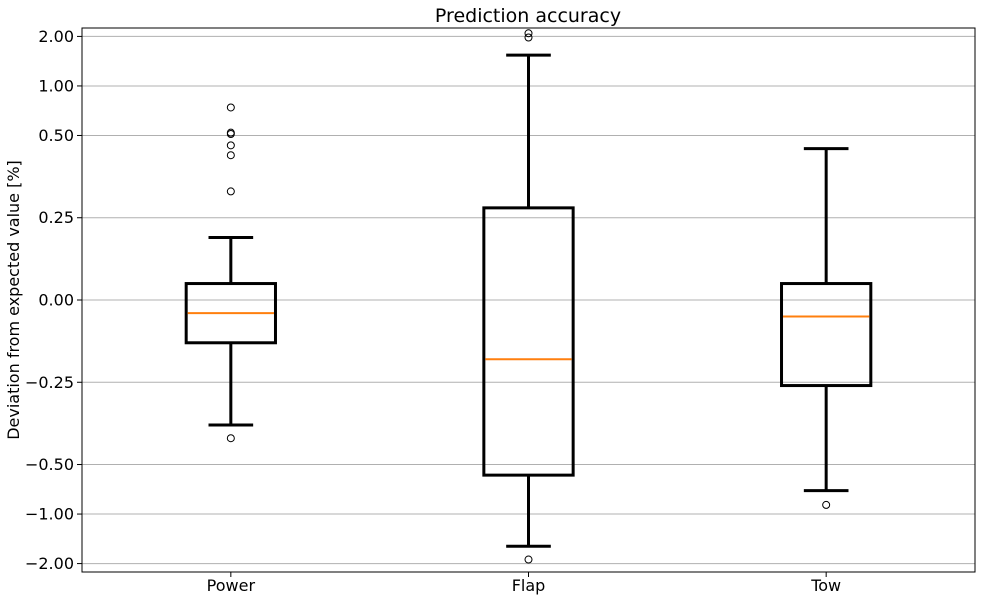 This screenshot has height=601, width=982. What do you see at coordinates (56, 217) in the screenshot?
I see `y-tick-label: 0.25` at bounding box center [56, 217].